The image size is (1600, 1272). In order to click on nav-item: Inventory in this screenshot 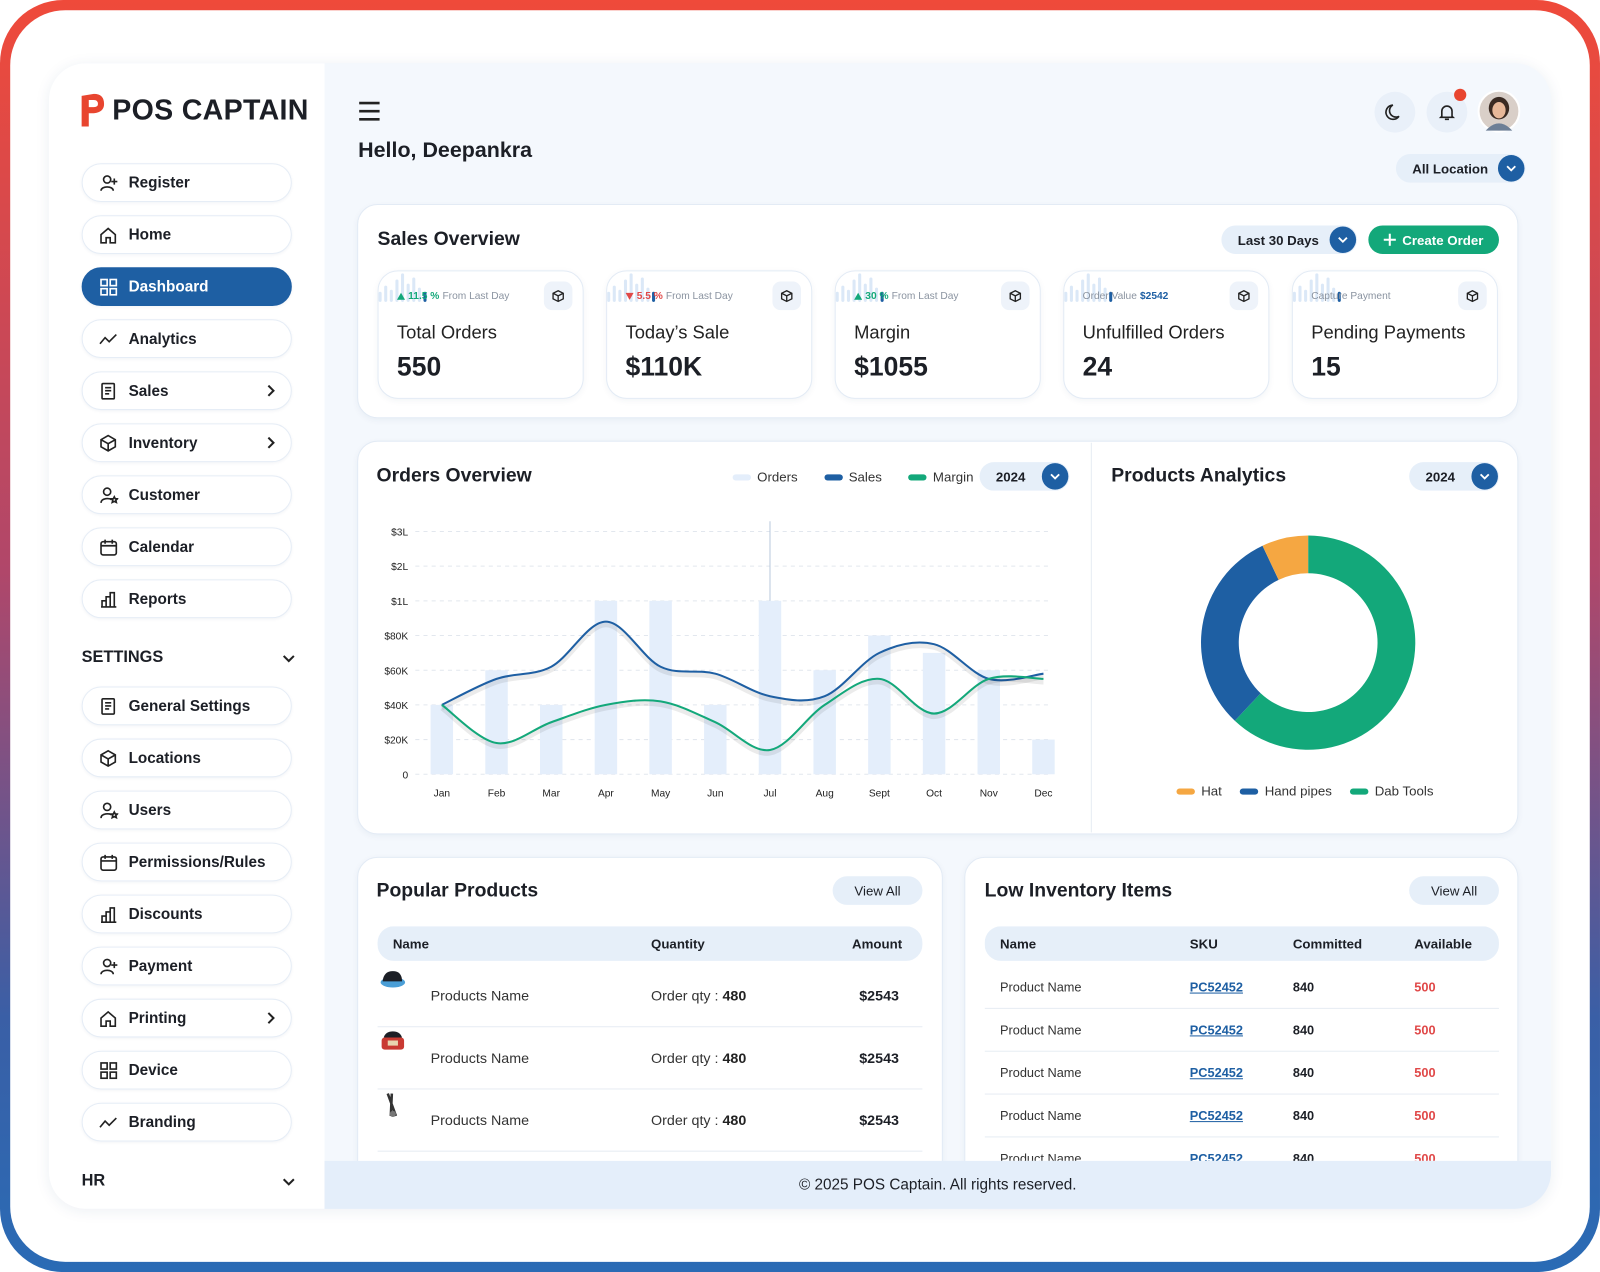, I will do `click(186, 443)`.